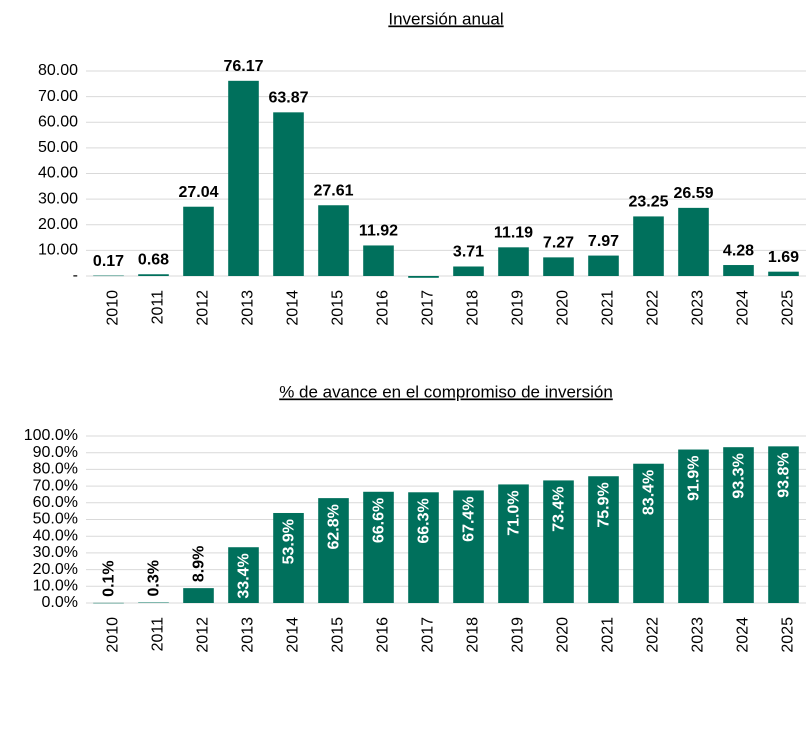 This screenshot has height=744, width=811. I want to click on data-label: 93.3%, so click(739, 475).